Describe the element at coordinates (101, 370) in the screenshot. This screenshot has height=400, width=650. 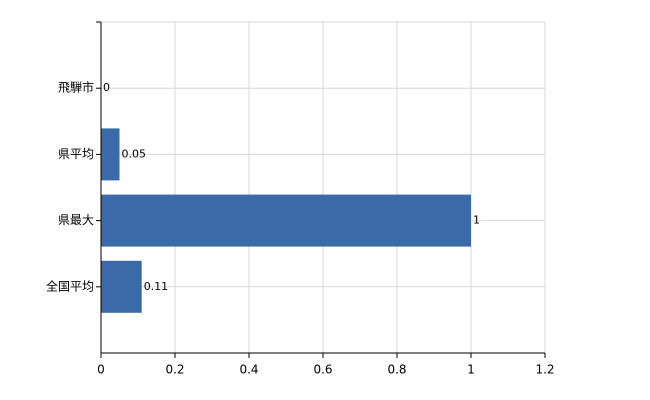
I see `x-tick-label: 0` at that location.